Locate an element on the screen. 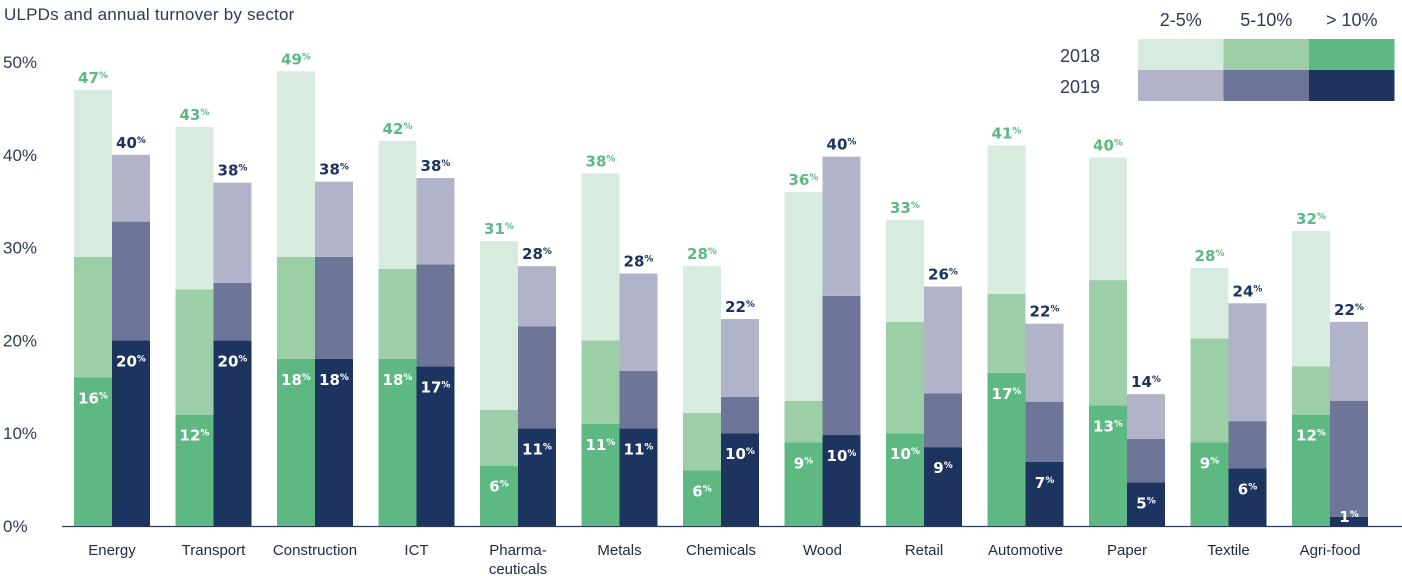  legend-year-label: 2018 is located at coordinates (1080, 56).